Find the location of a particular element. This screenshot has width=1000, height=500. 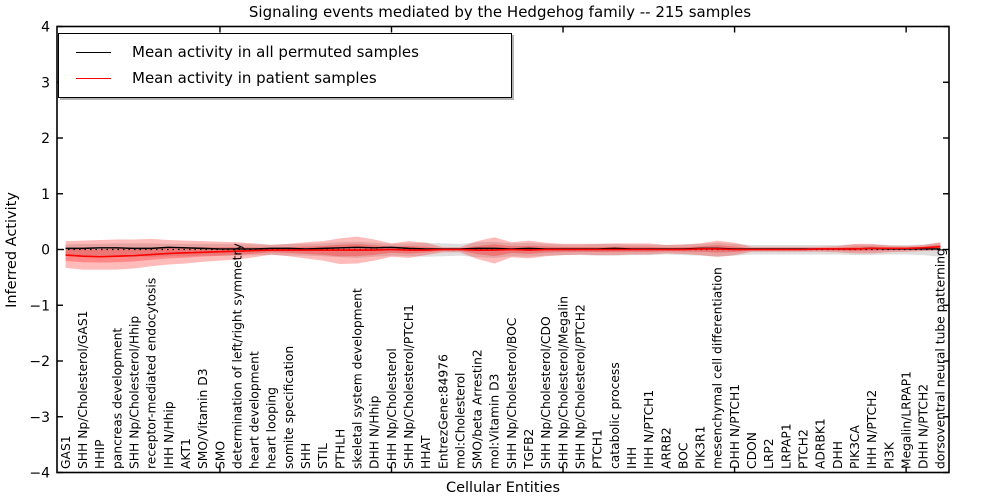

y-tick-label: −3 is located at coordinates (39, 418).